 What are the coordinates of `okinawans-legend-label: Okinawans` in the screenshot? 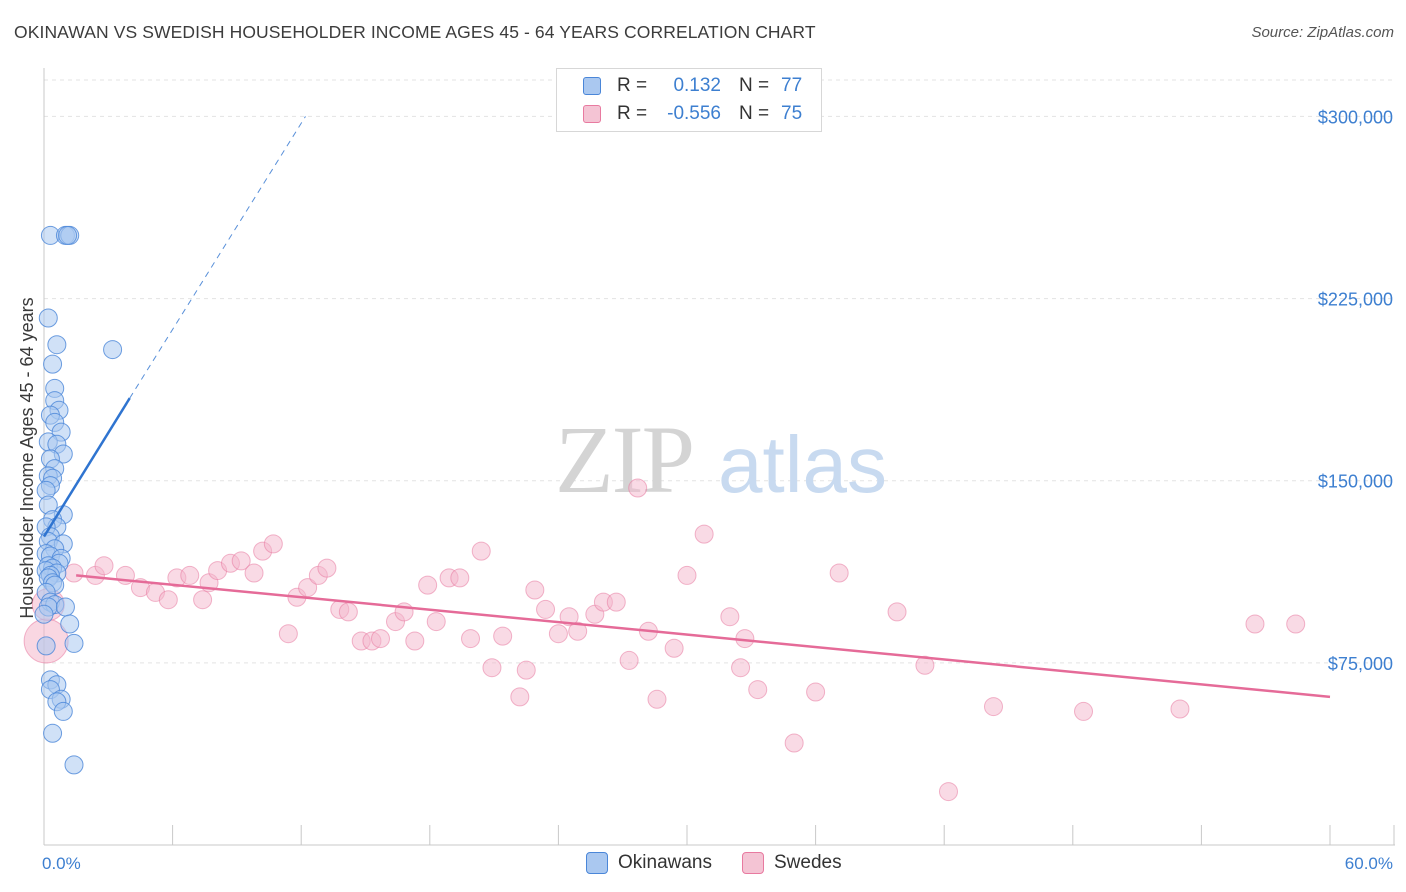 It's located at (665, 862).